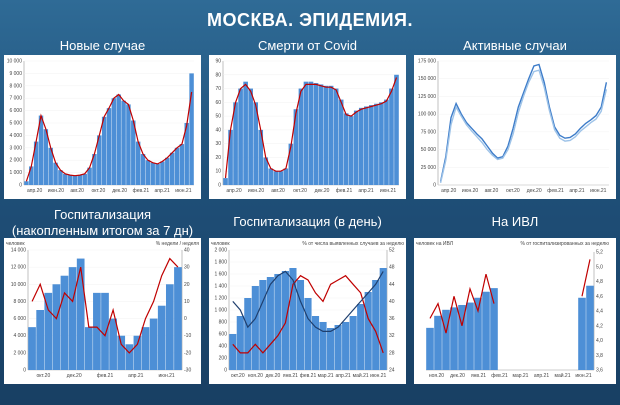 This screenshot has height=405, width=620. I want to click on y-tick-label: 70, so click(218, 89).